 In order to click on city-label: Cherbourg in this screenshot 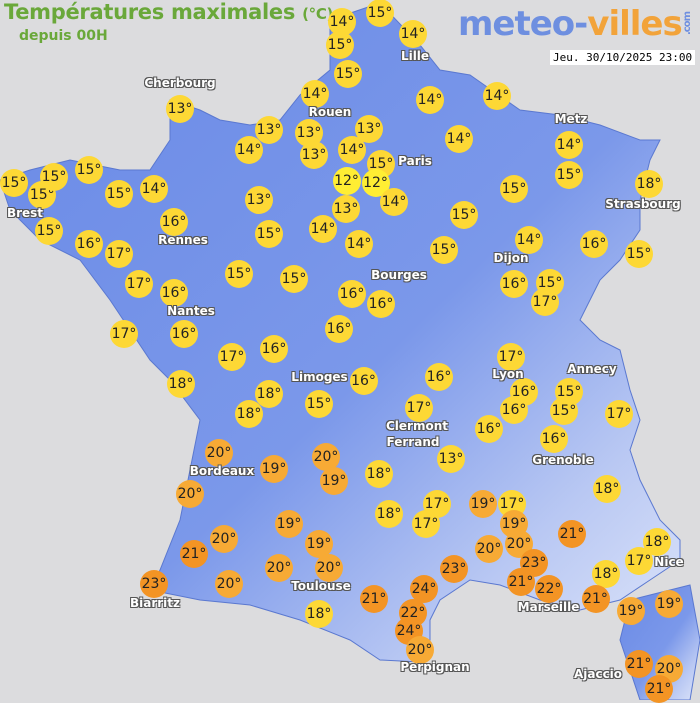, I will do `click(180, 83)`.